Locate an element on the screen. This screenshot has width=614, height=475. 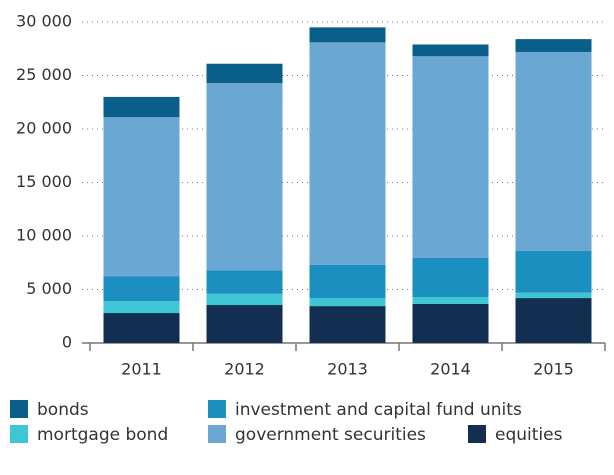
x-tick-label: 2014 is located at coordinates (450, 369).